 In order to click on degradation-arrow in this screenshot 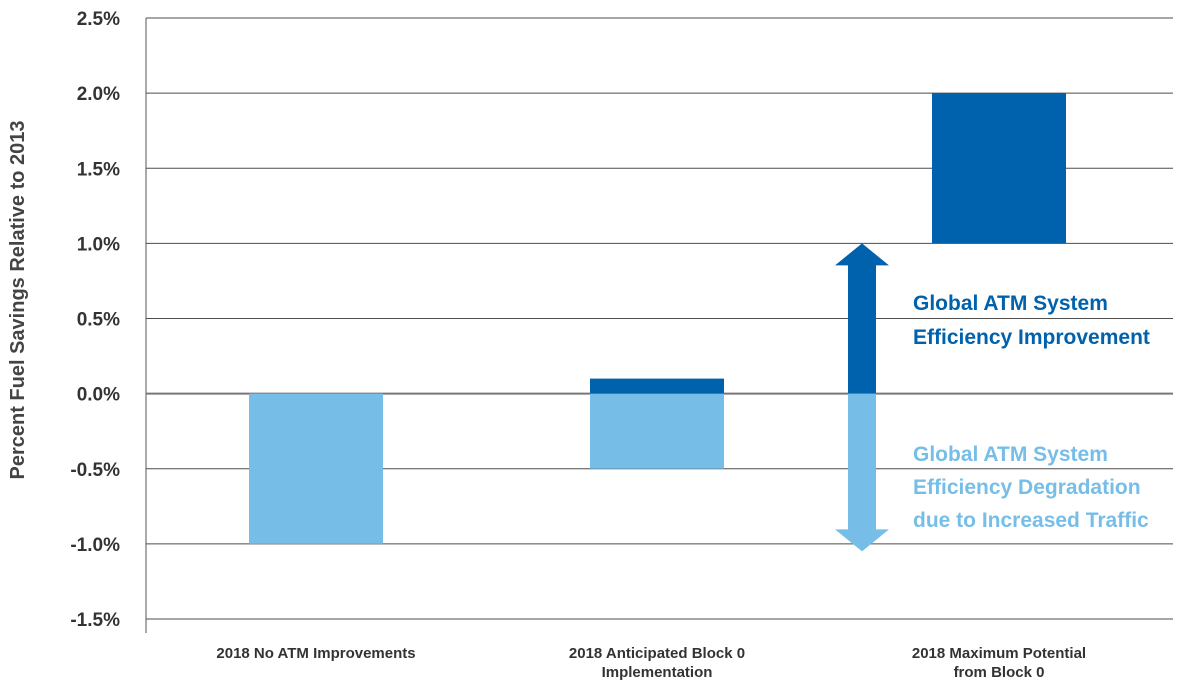, I will do `click(862, 472)`.